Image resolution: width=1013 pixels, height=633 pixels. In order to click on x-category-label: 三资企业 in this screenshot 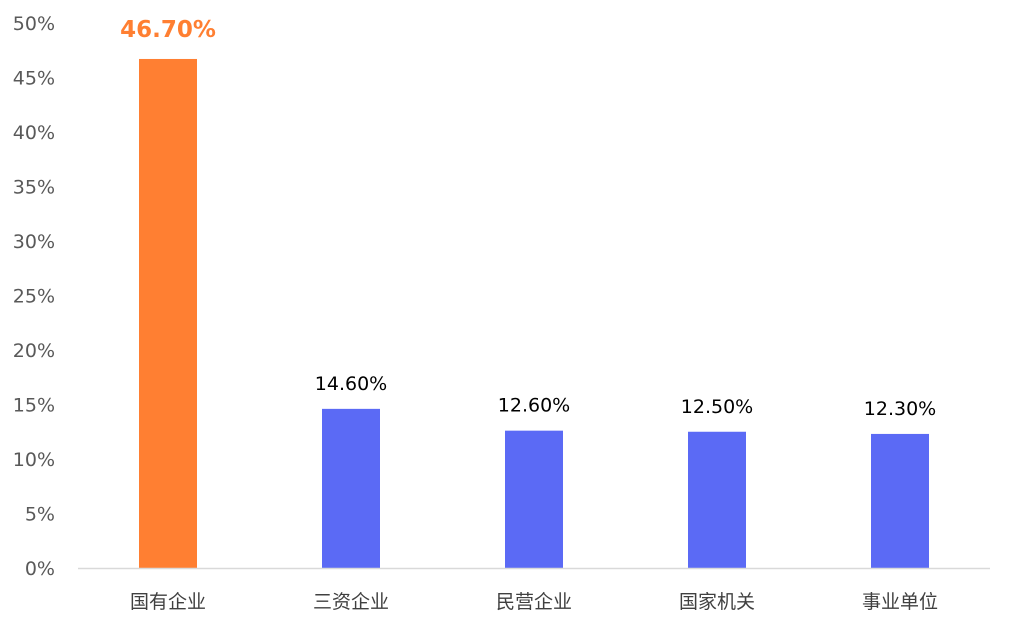, I will do `click(351, 602)`.